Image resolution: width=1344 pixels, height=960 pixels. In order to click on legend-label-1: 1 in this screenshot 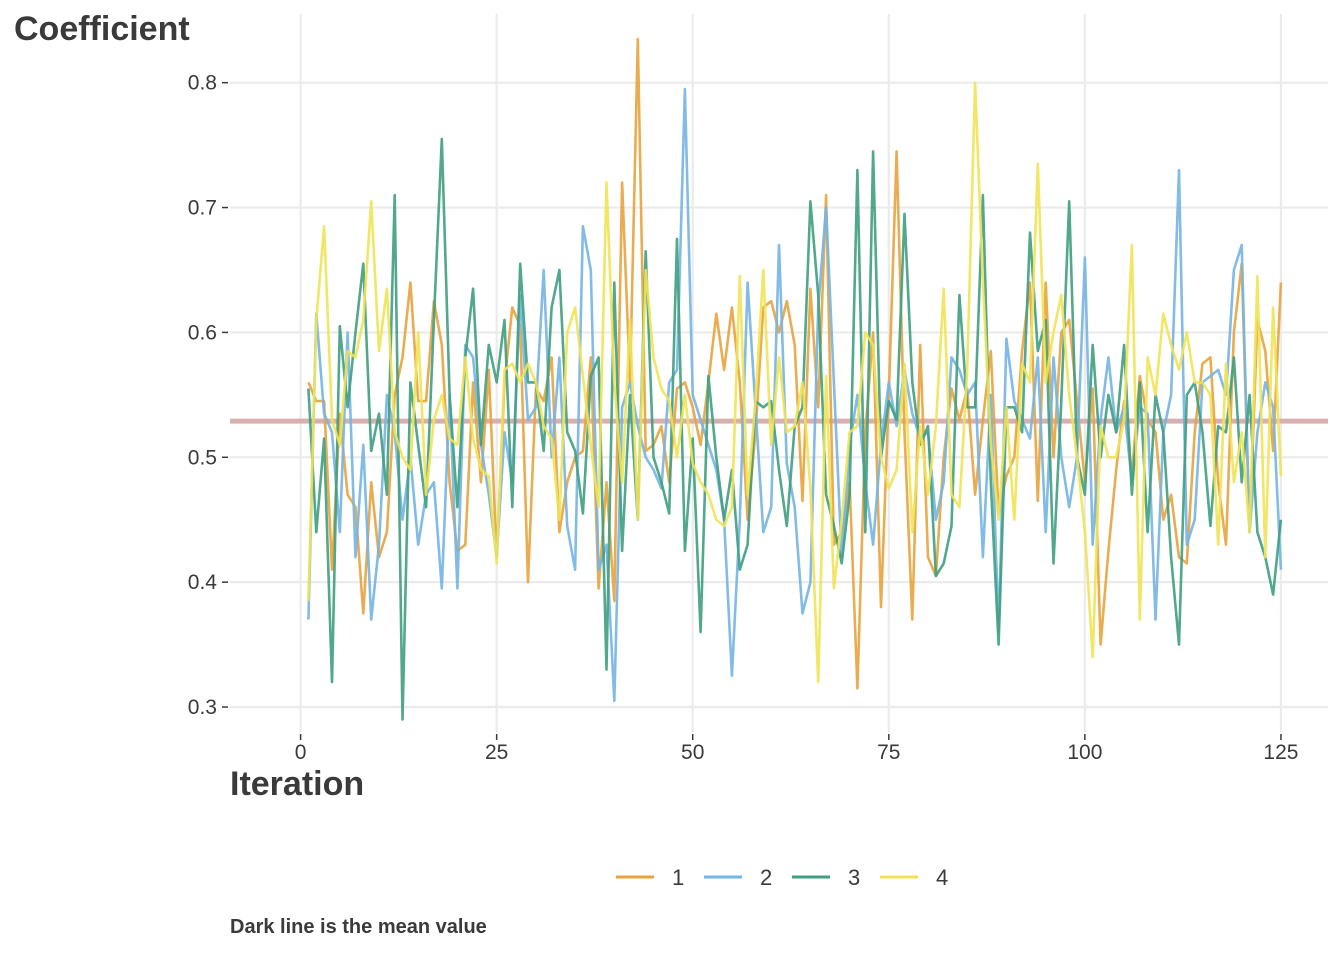, I will do `click(678, 877)`.